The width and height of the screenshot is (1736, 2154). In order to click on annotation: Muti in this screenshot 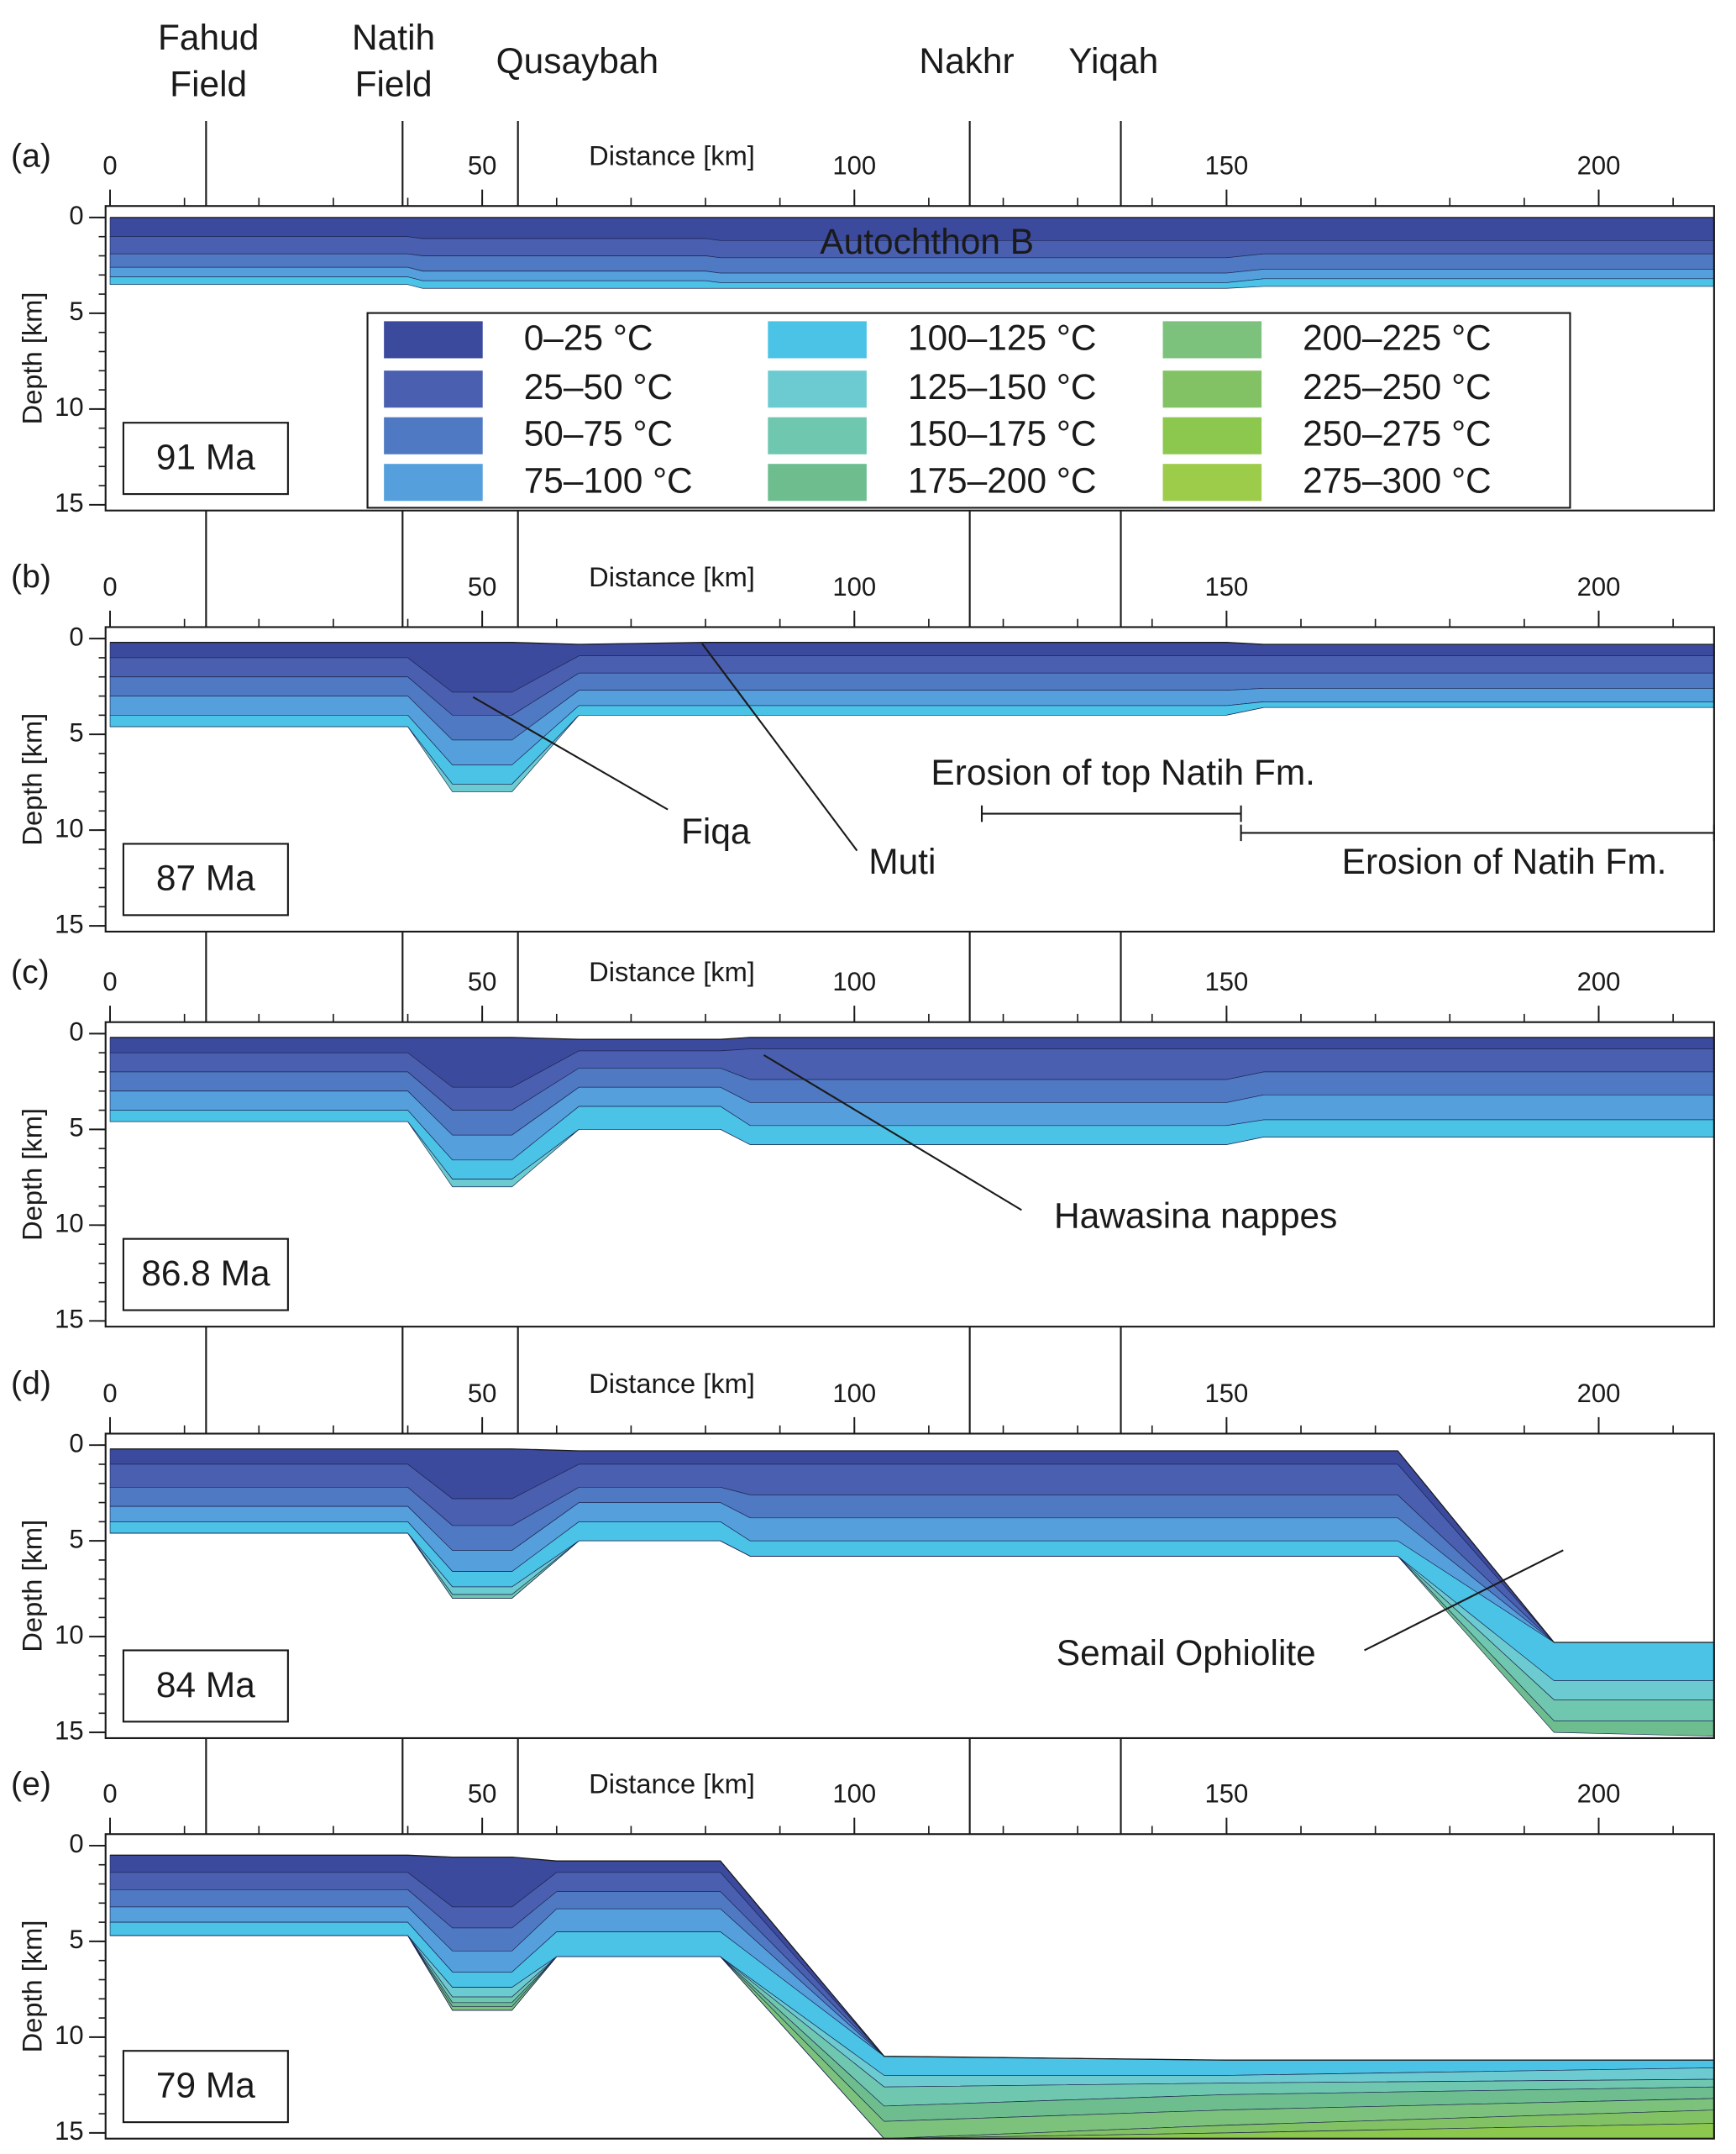, I will do `click(902, 861)`.